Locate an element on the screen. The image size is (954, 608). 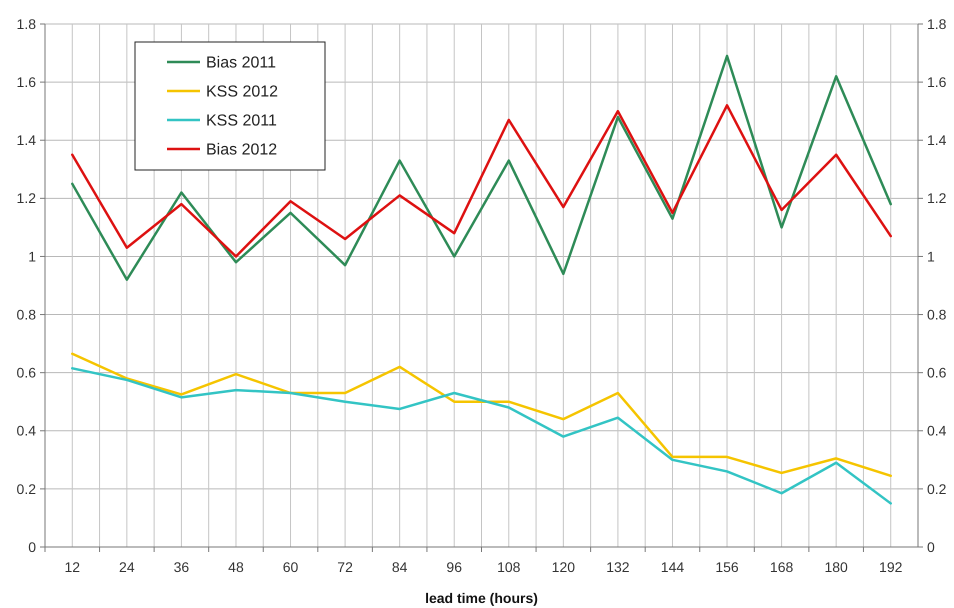
y-tick-label: 0.4 is located at coordinates (26, 430).